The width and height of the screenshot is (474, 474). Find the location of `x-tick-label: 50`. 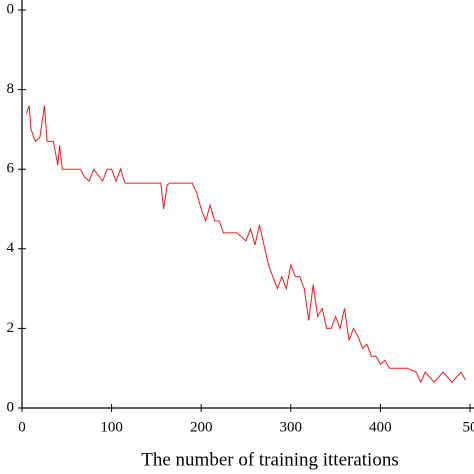

x-tick-label: 50 is located at coordinates (468, 427).